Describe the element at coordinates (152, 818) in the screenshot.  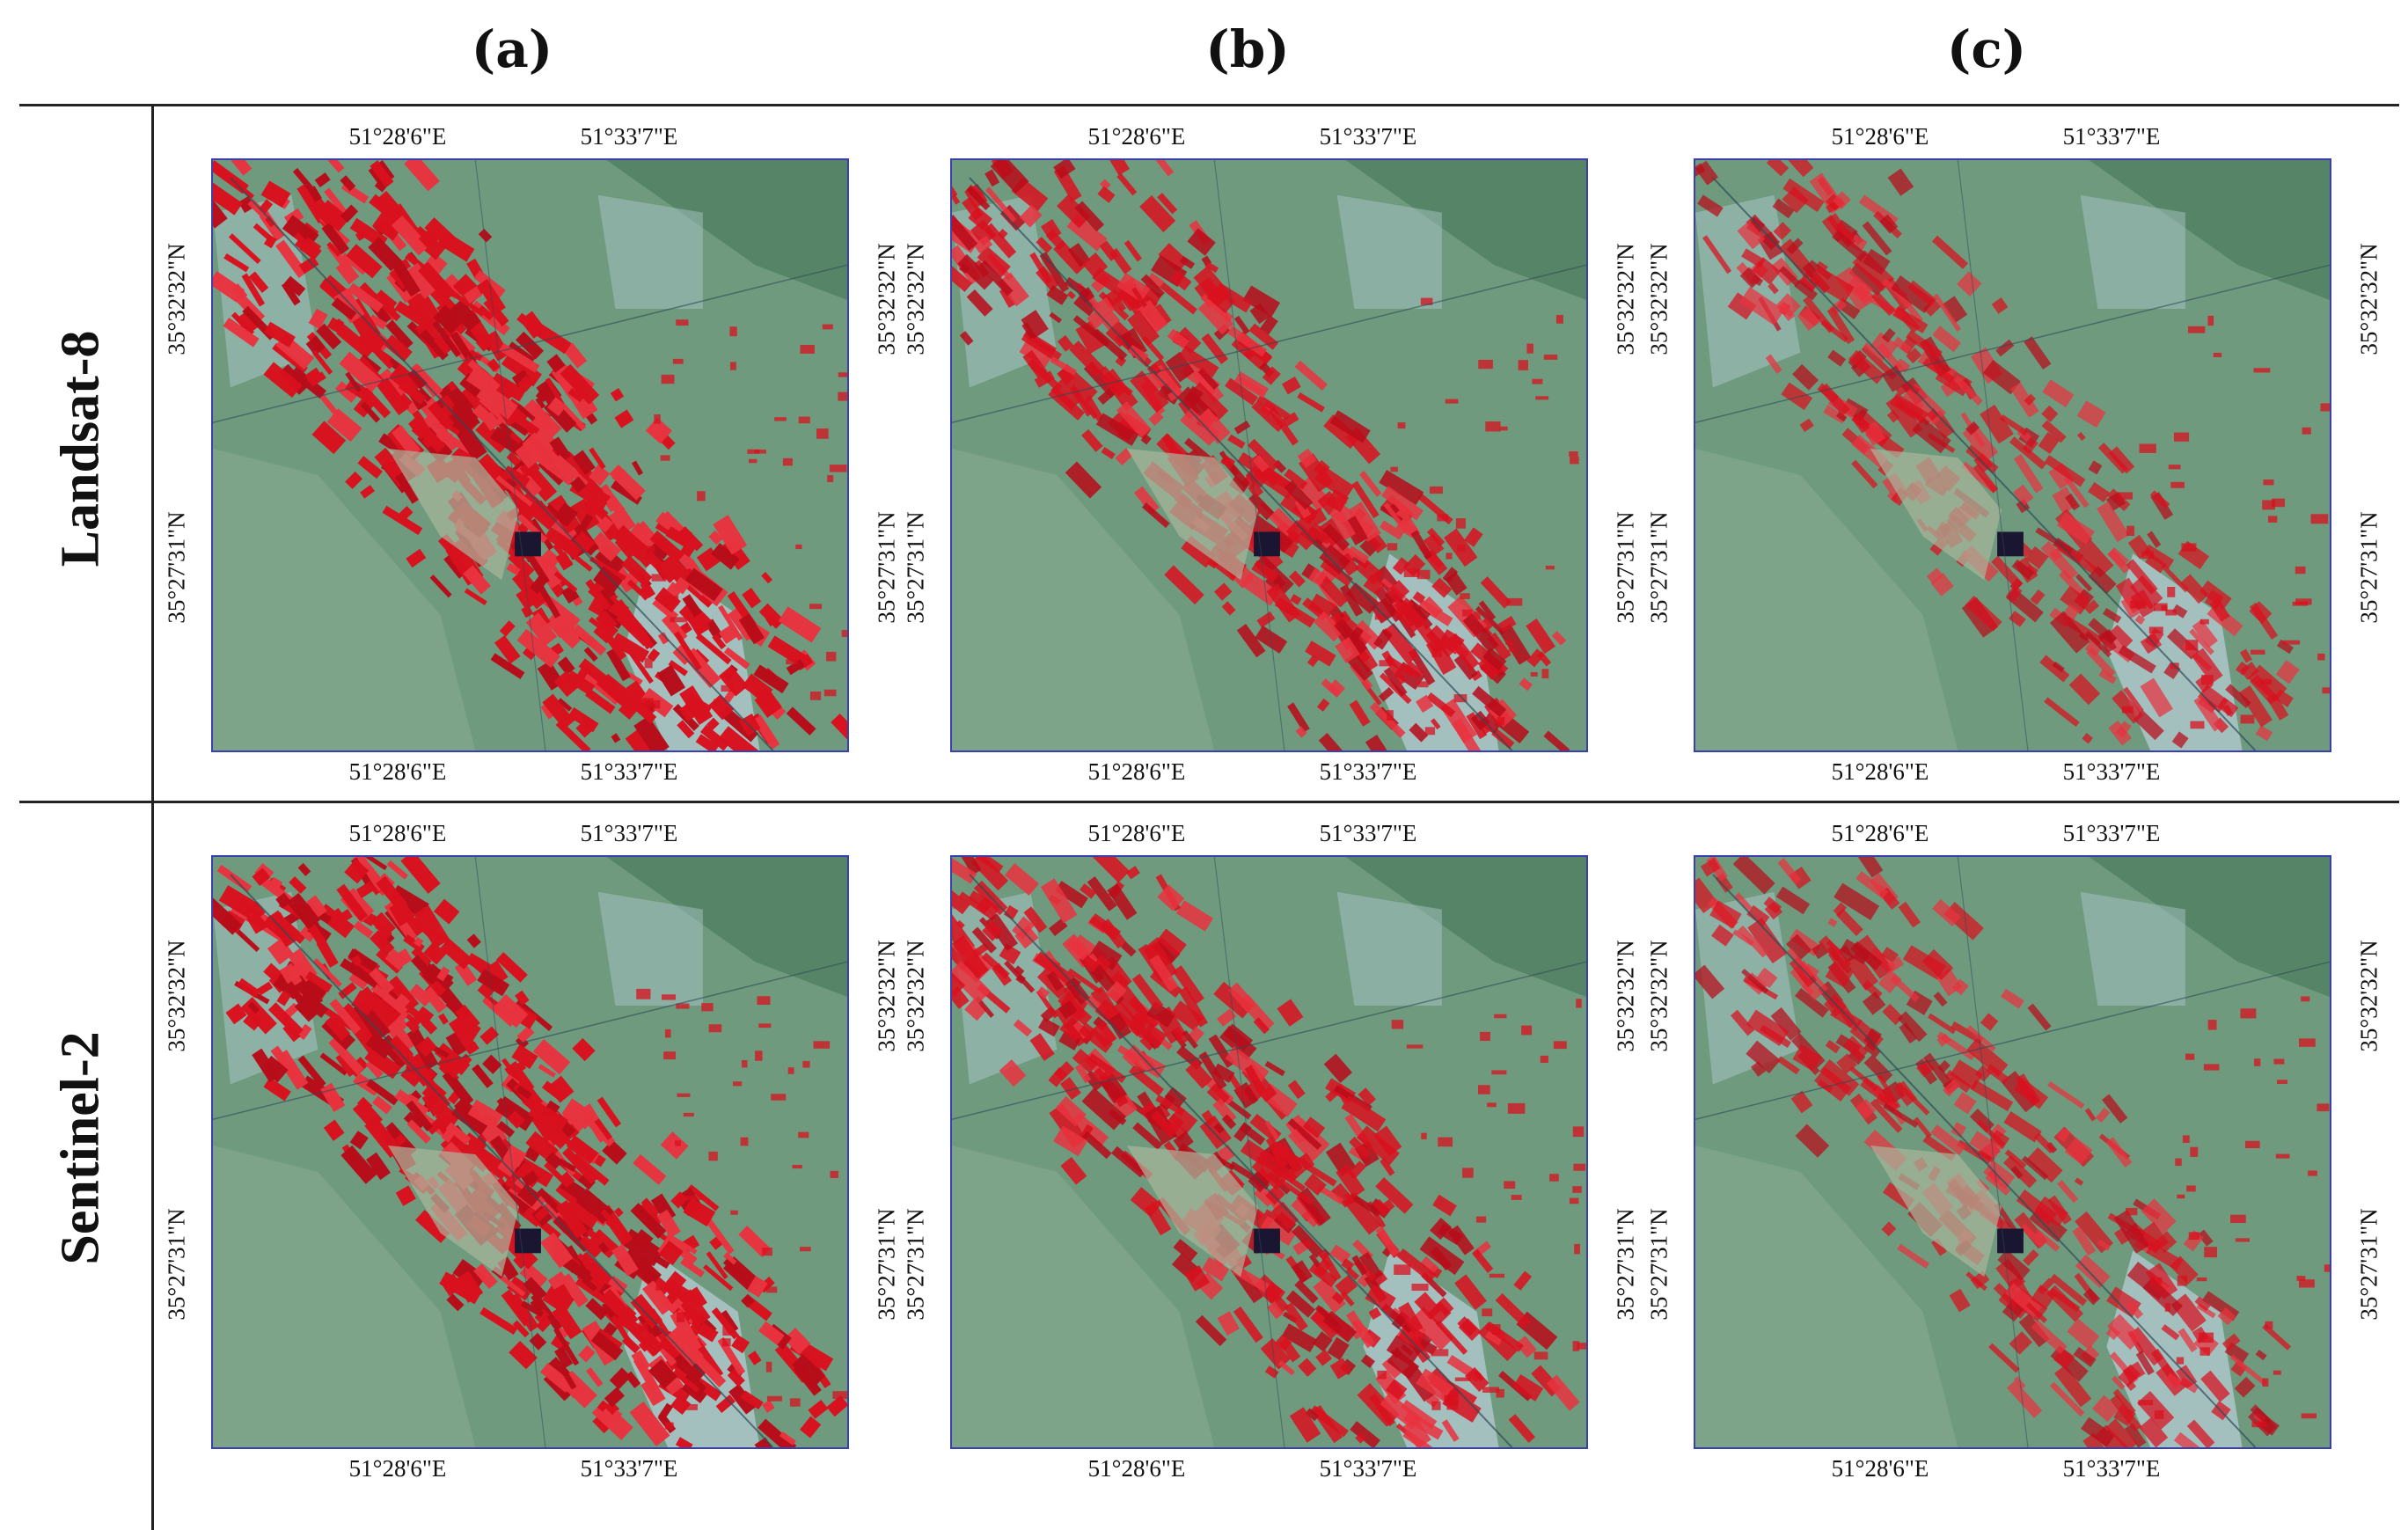
I see `row-label-divider` at that location.